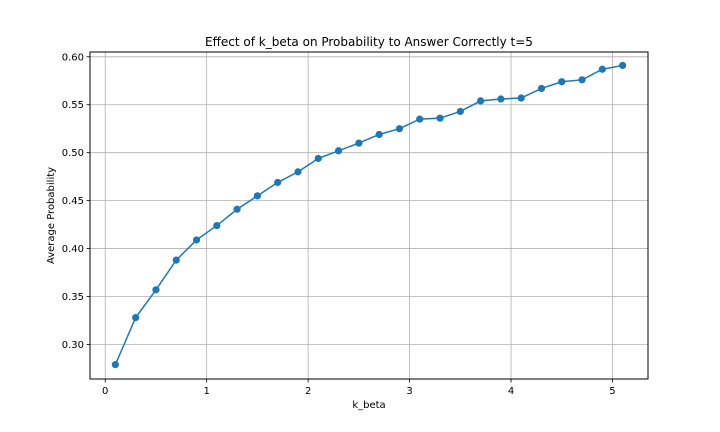  What do you see at coordinates (368, 405) in the screenshot?
I see `x-axis-title: k_beta` at bounding box center [368, 405].